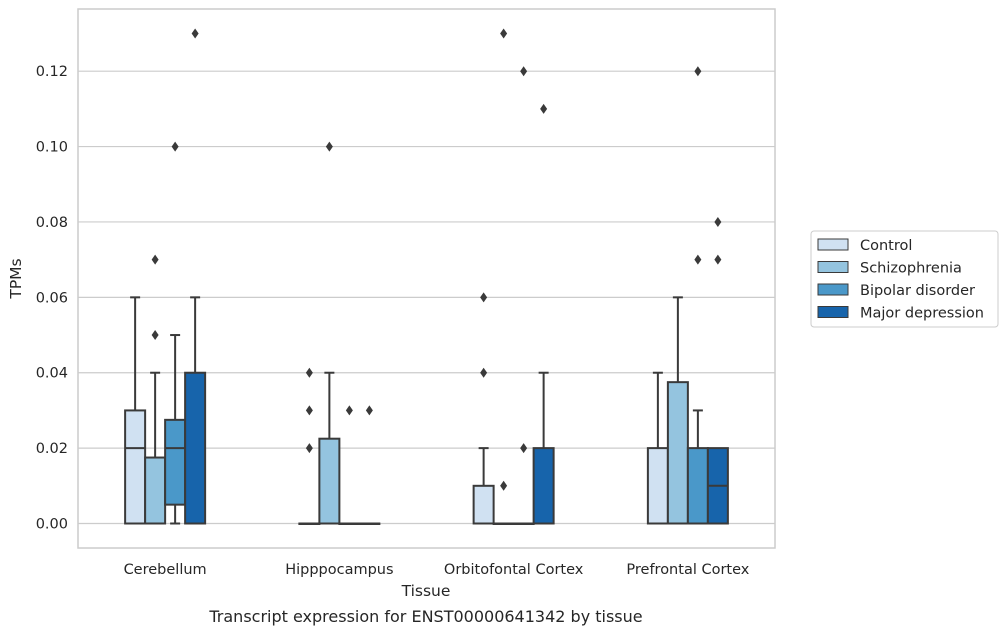 The width and height of the screenshot is (1007, 634). I want to click on legend-frame, so click(904, 279).